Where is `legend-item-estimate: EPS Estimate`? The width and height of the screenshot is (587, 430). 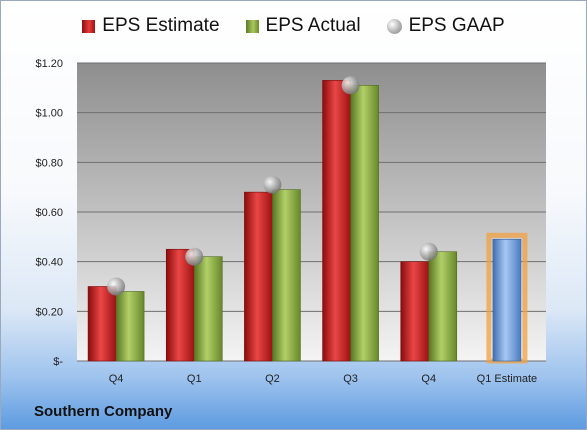 legend-item-estimate: EPS Estimate is located at coordinates (151, 26).